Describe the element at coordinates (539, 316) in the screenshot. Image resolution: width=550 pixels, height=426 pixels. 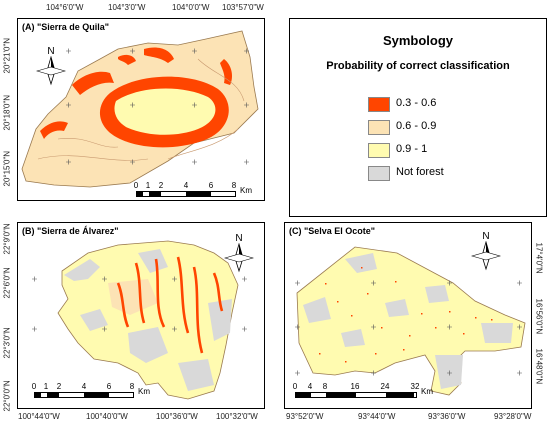
I see `panel-c-right-tick-2: 16°56'0"N` at that location.